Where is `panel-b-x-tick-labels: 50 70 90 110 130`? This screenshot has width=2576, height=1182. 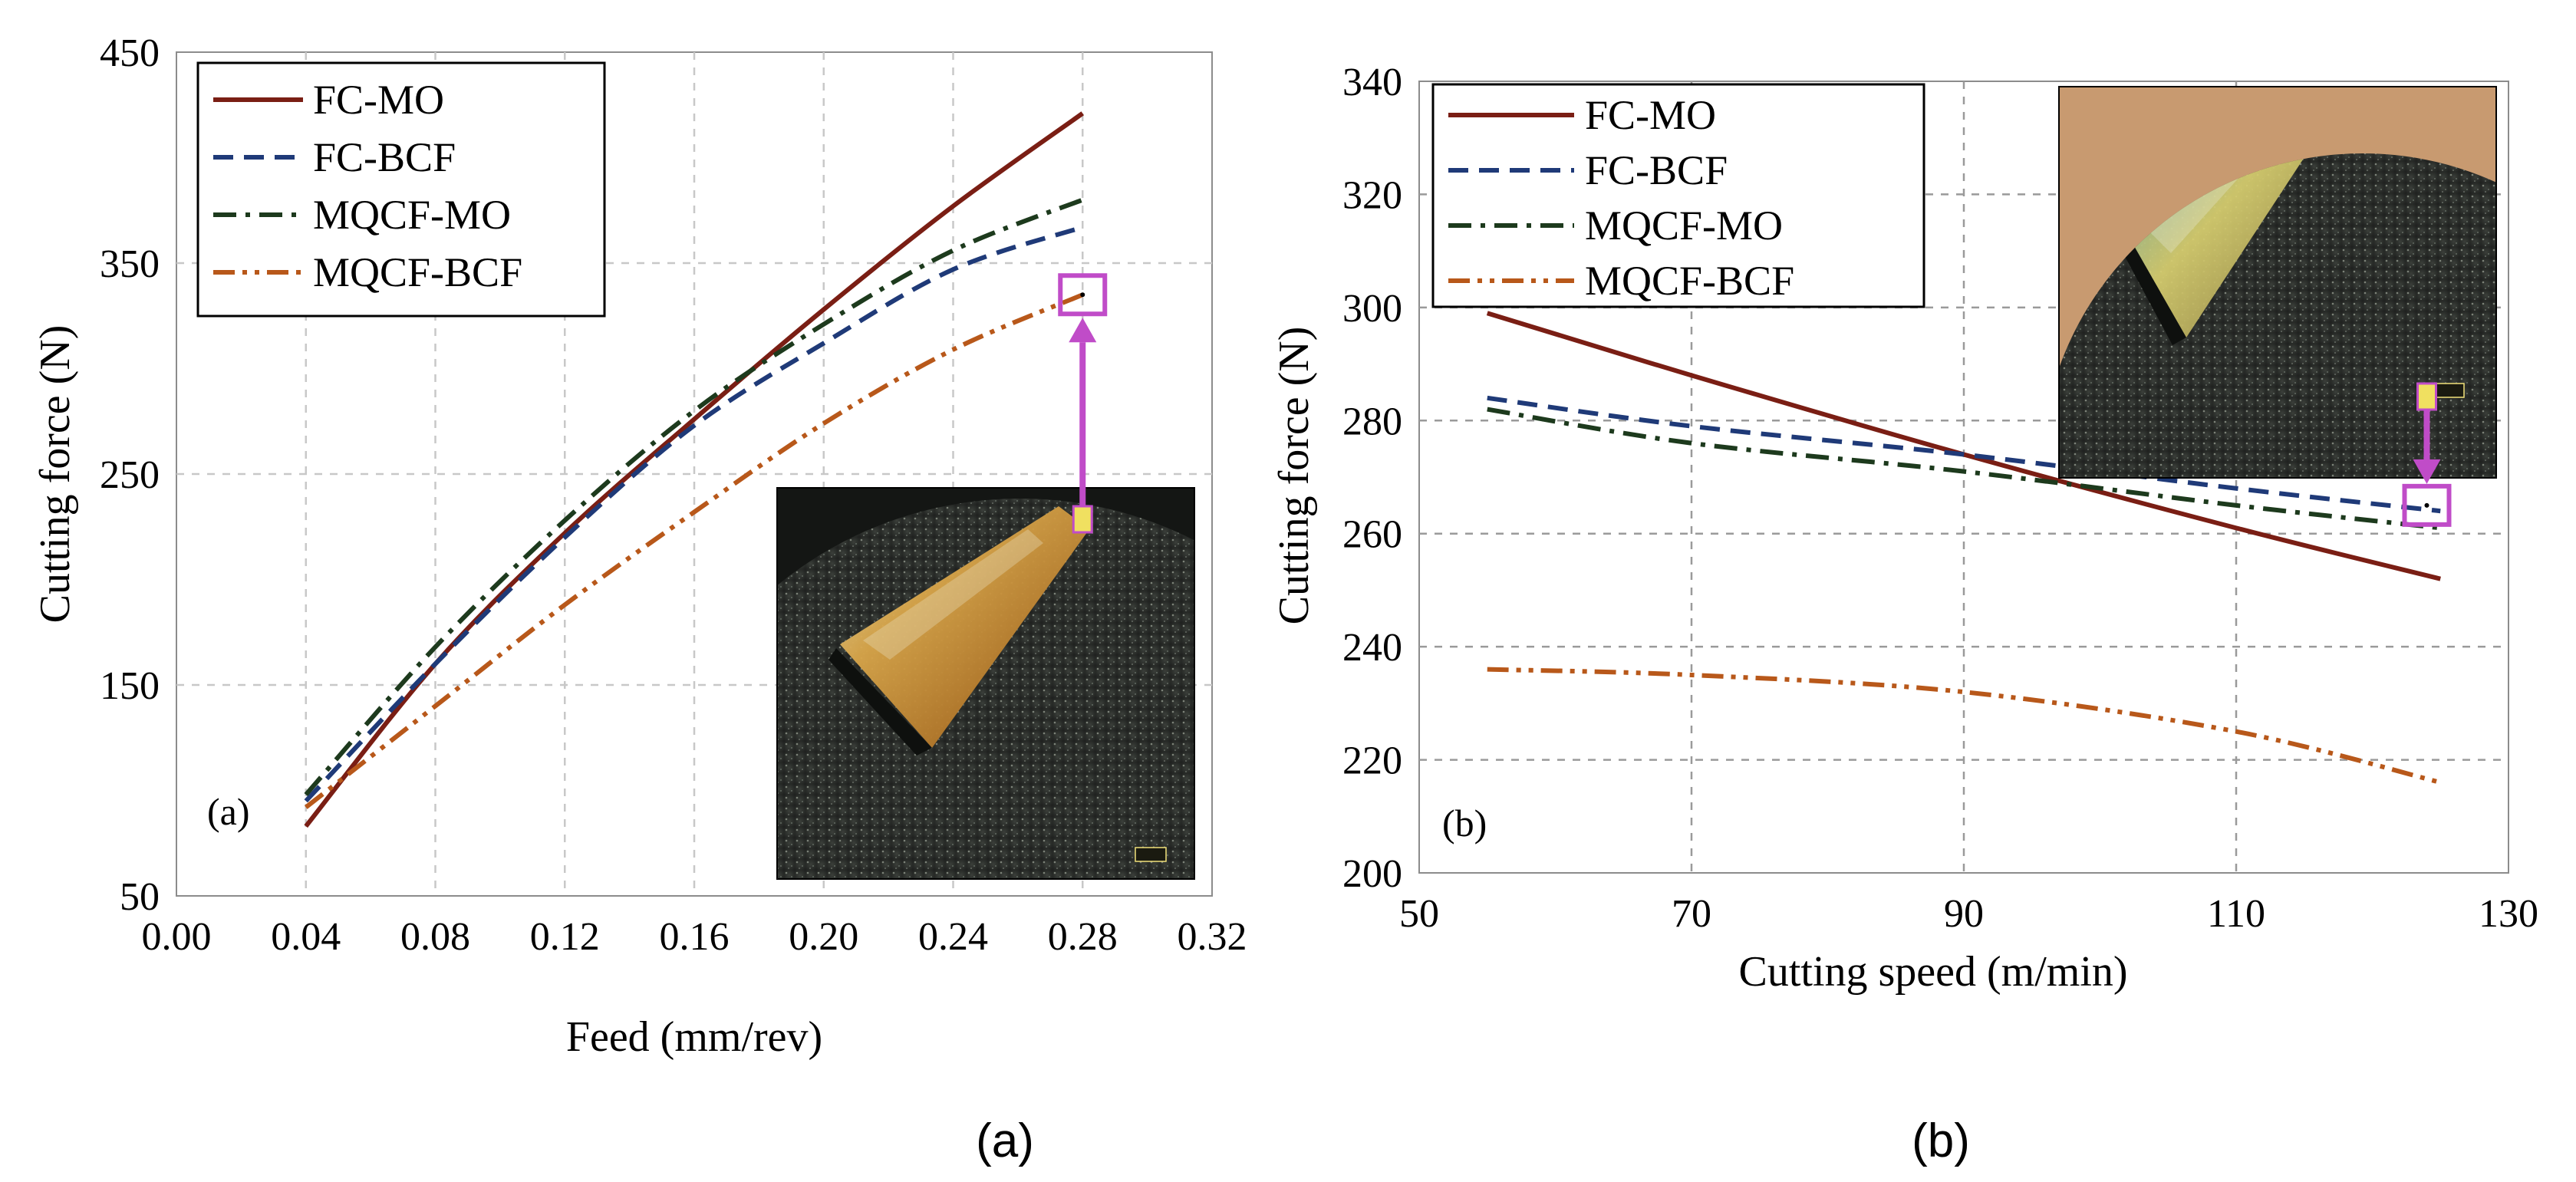
panel-b-x-tick-labels: 50 70 90 110 130 is located at coordinates (1968, 914).